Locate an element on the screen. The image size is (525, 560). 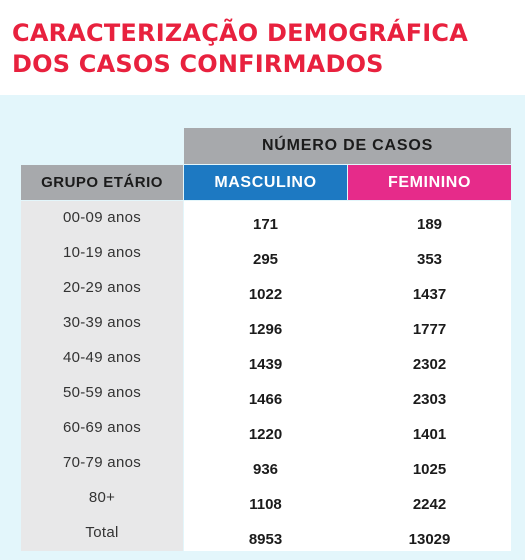
header-feminino: FEMININO is located at coordinates (429, 182).